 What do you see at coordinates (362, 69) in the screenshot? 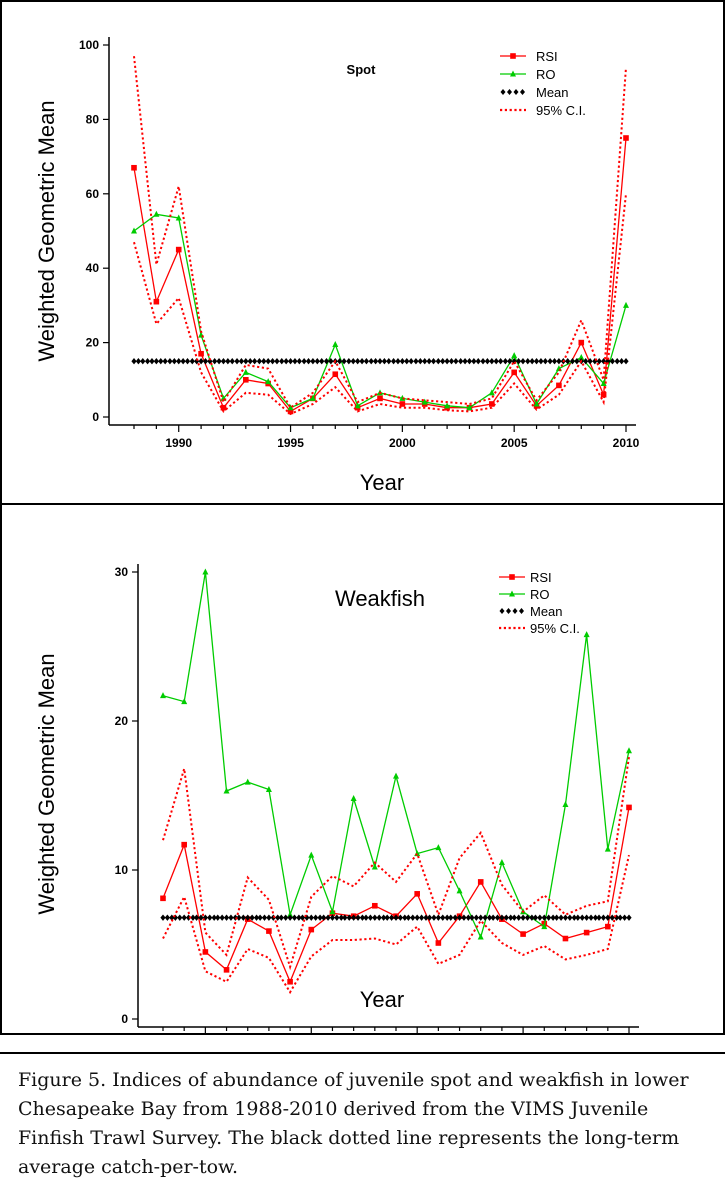
I see `spot-chart-title: Spot` at bounding box center [362, 69].